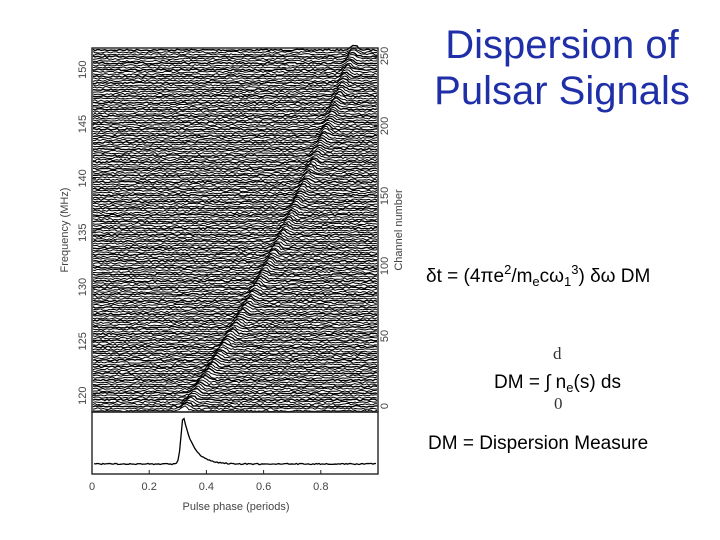 This screenshot has height=540, width=720. I want to click on dm-eq-rhs: (s) ds, so click(597, 382).